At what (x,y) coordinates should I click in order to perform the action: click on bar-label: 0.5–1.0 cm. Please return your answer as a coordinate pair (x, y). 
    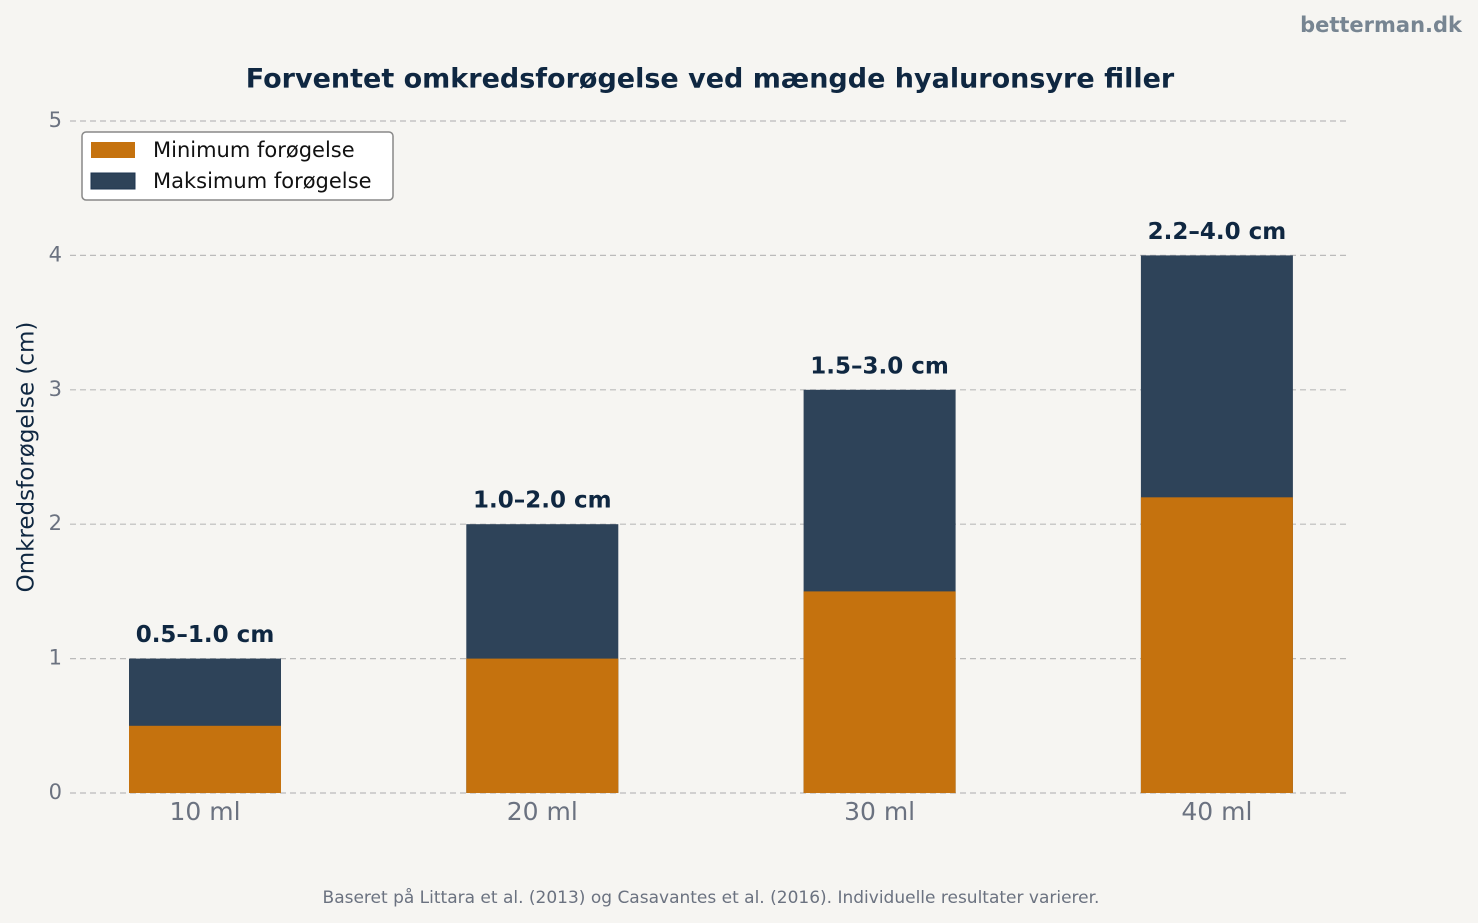
    Looking at the image, I should click on (205, 635).